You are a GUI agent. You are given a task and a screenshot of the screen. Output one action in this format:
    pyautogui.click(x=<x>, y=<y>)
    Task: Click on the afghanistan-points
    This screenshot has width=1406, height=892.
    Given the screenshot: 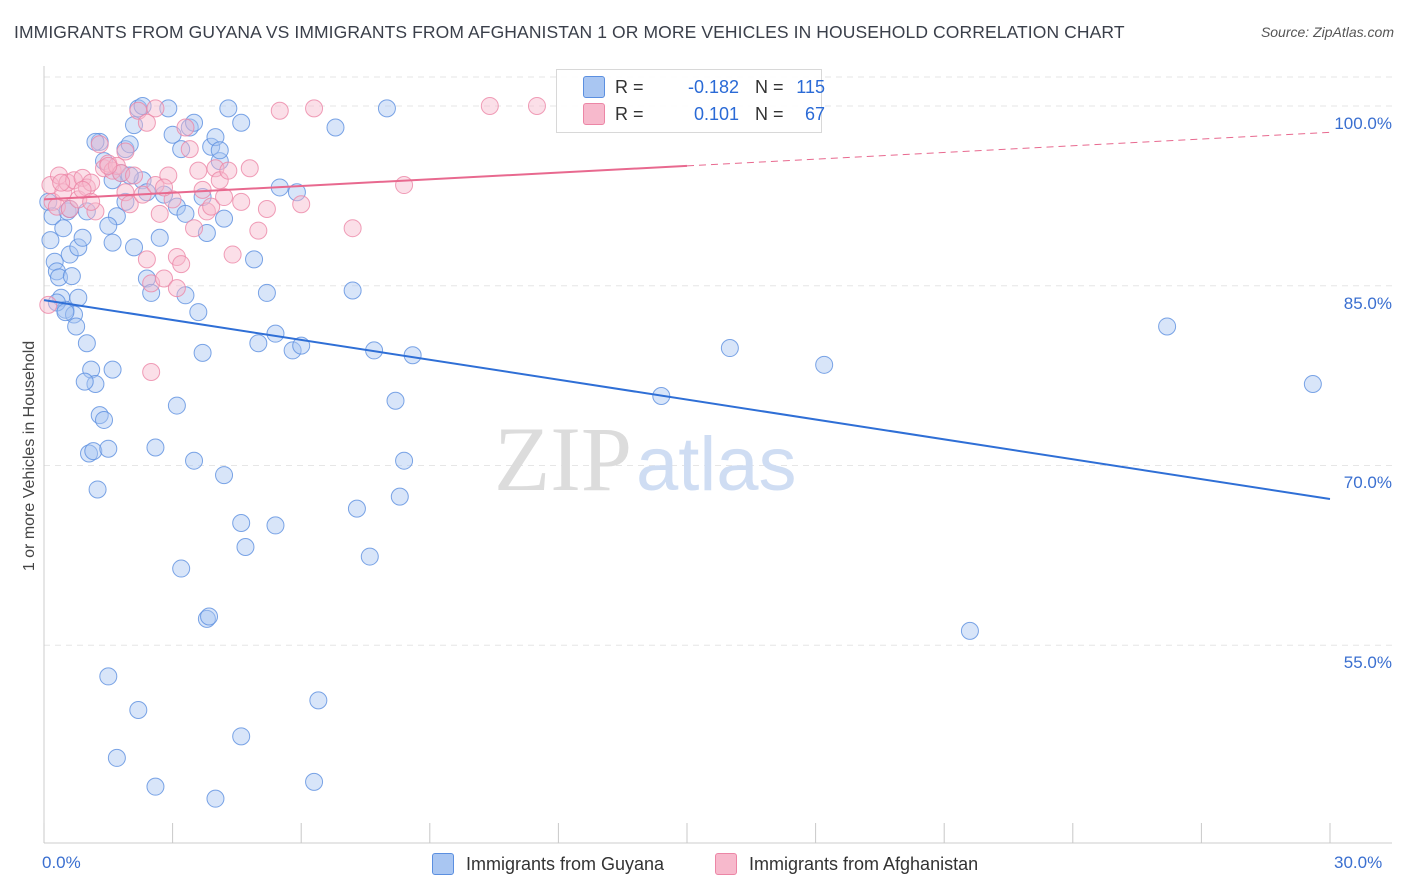 What is the action you would take?
    pyautogui.click(x=292, y=239)
    